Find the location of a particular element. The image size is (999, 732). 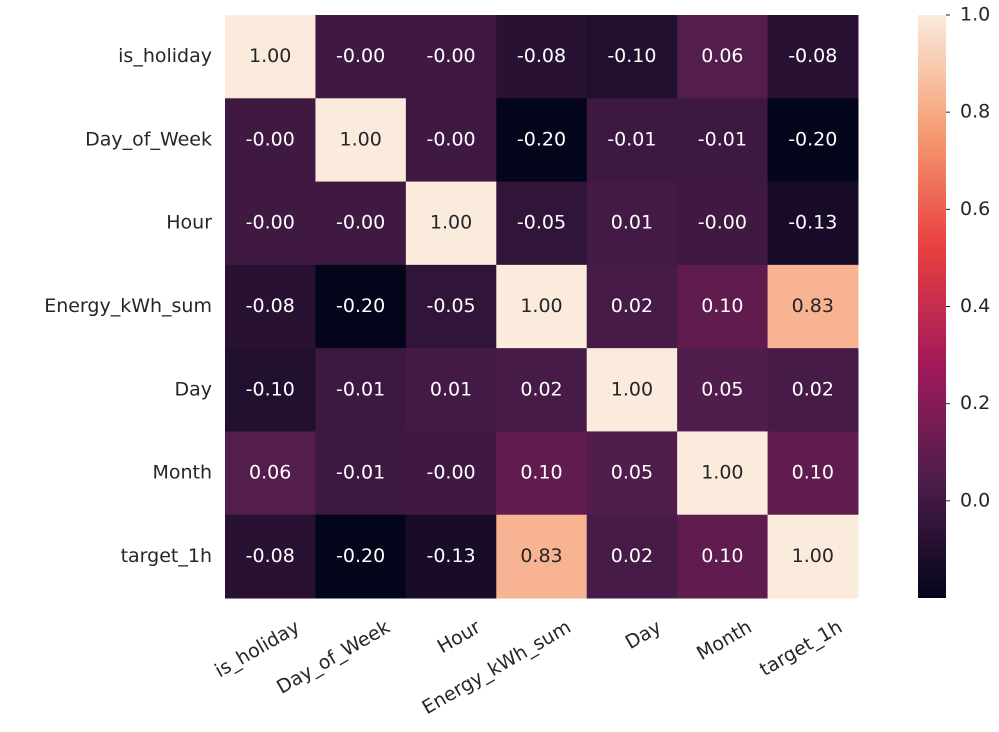

y-tick-label: Day_of_Week is located at coordinates (148, 139).